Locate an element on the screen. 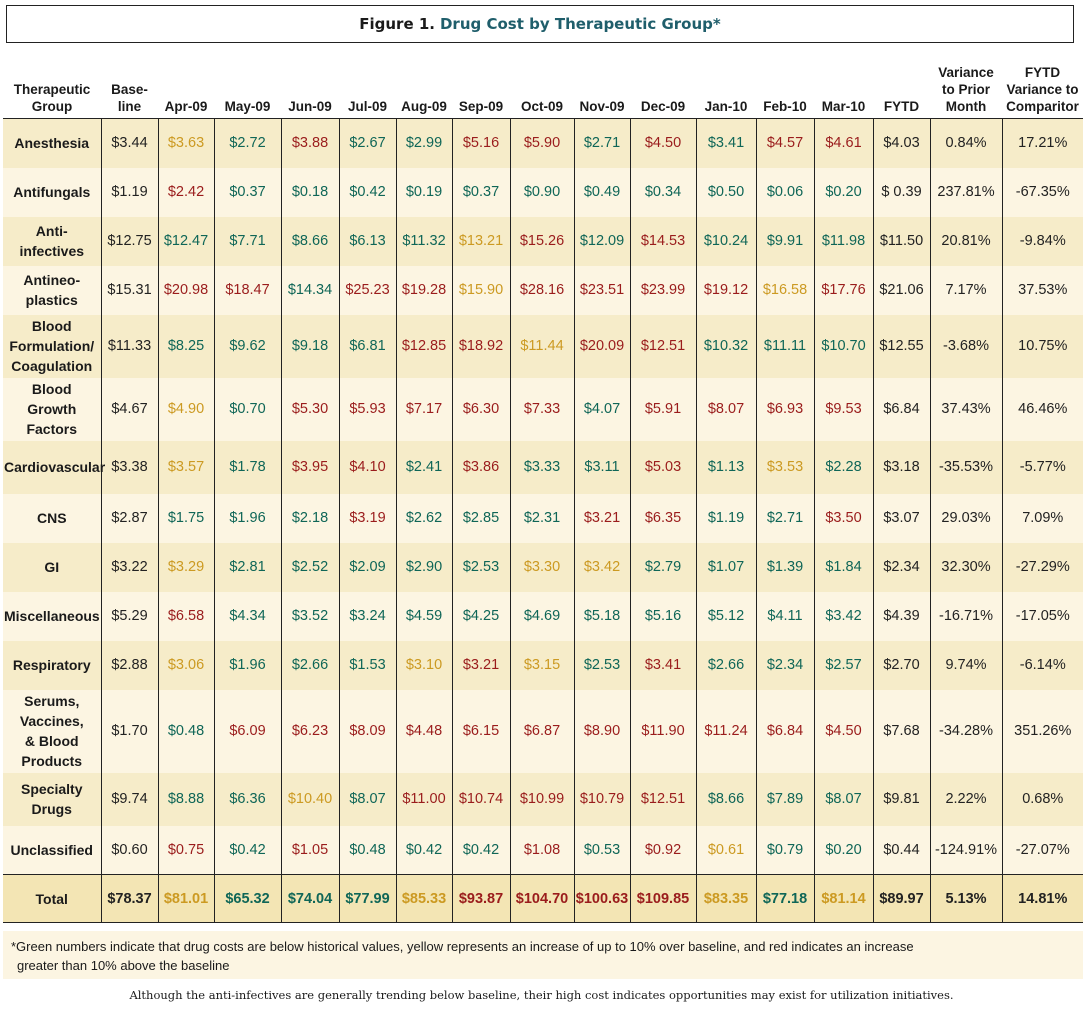  month-cost-cell: $9.18 is located at coordinates (309, 346).